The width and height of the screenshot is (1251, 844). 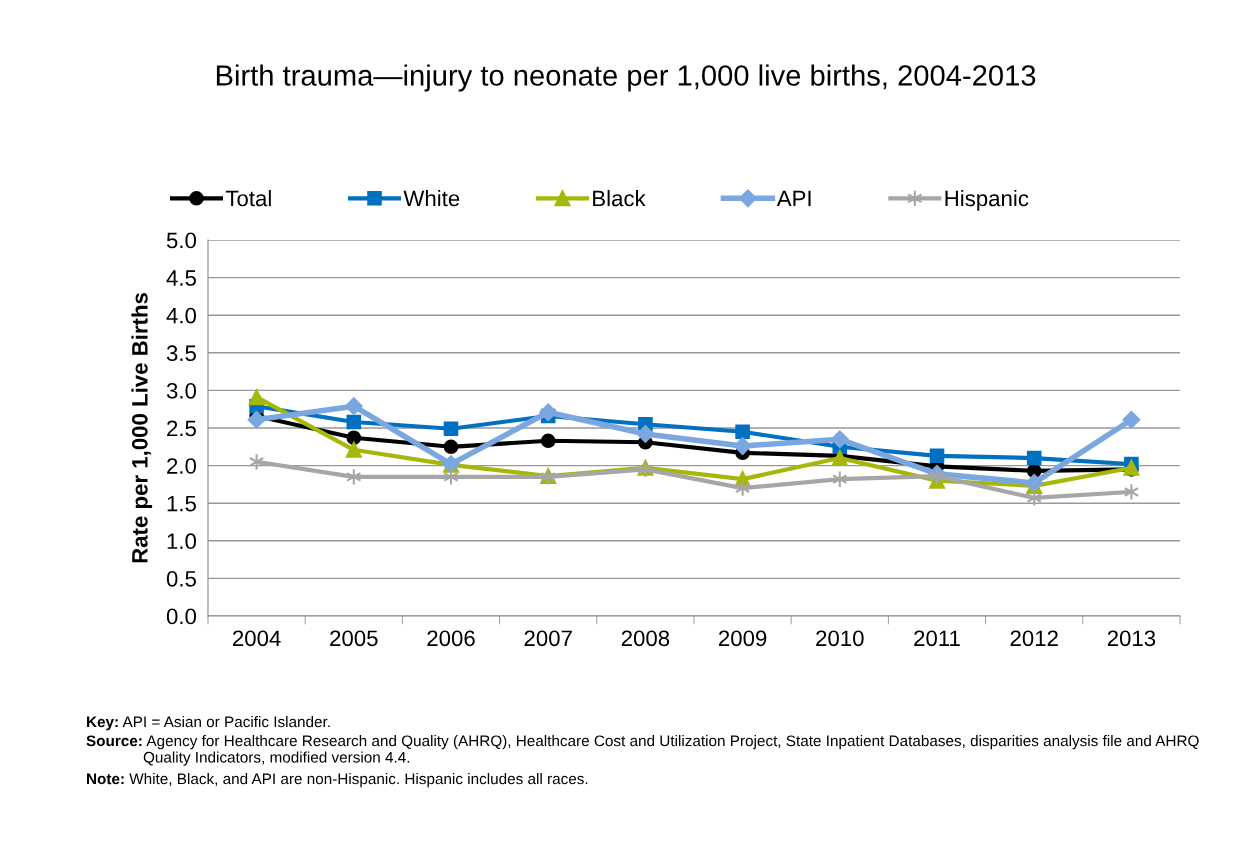 What do you see at coordinates (619, 198) in the screenshot?
I see `legend-label: Black` at bounding box center [619, 198].